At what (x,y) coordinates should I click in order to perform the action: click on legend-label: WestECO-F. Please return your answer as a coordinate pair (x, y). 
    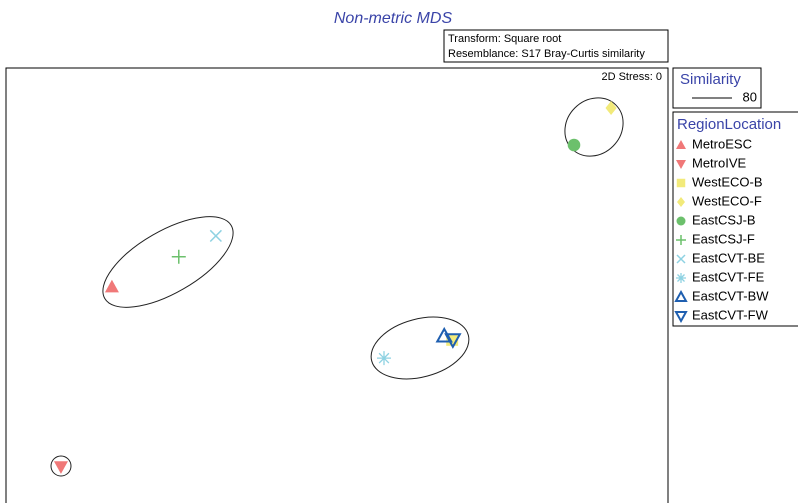
    Looking at the image, I should click on (727, 200).